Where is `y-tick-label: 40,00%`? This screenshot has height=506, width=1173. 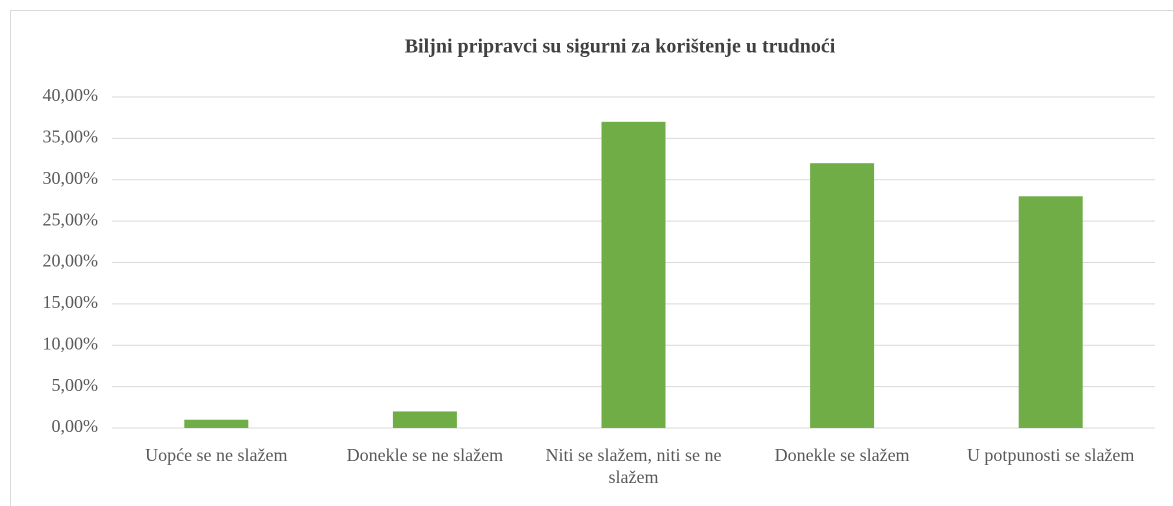 y-tick-label: 40,00% is located at coordinates (71, 95).